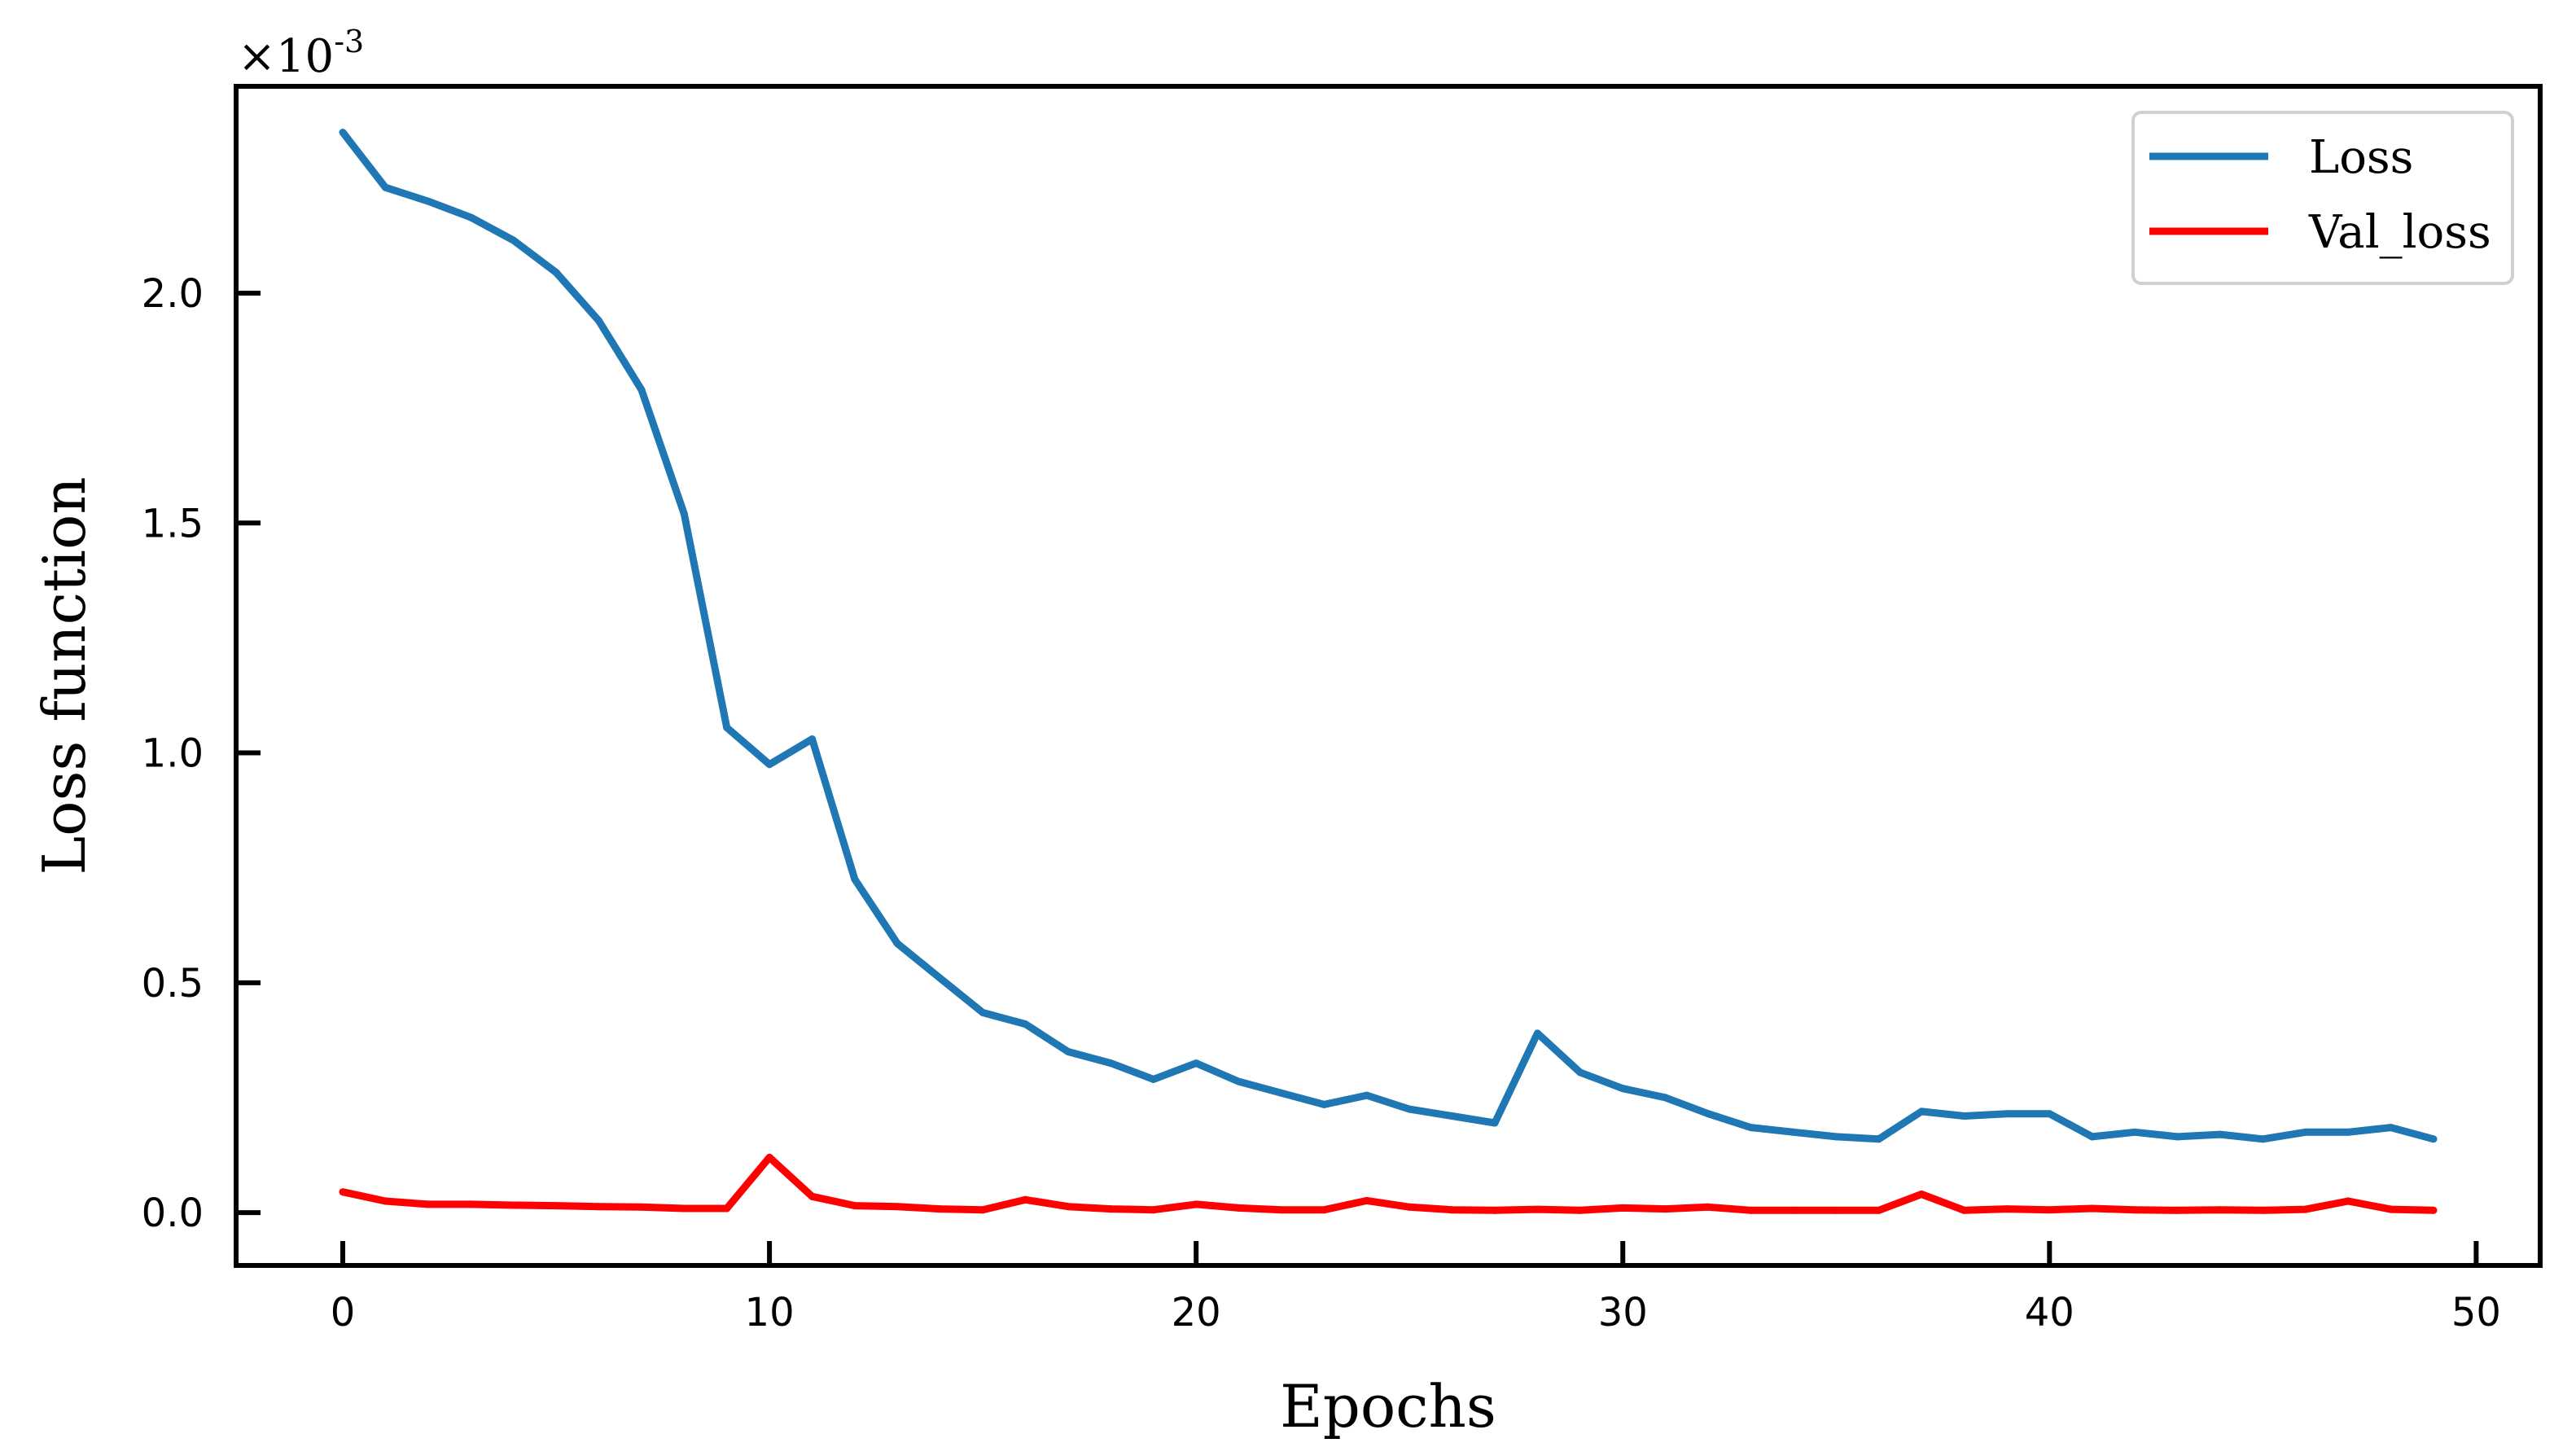 The height and width of the screenshot is (1456, 2576). Describe the element at coordinates (2476, 1312) in the screenshot. I see `x-tick-label: 50` at that location.